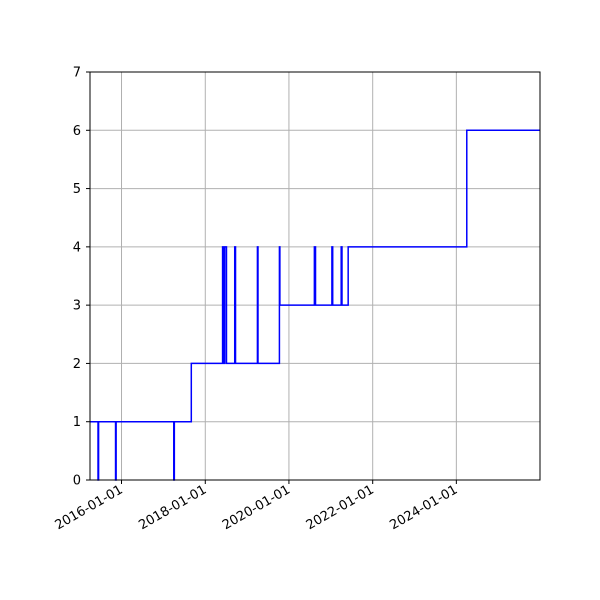 Image resolution: width=600 pixels, height=600 pixels. Describe the element at coordinates (77, 422) in the screenshot. I see `y-tick-label: 1` at that location.